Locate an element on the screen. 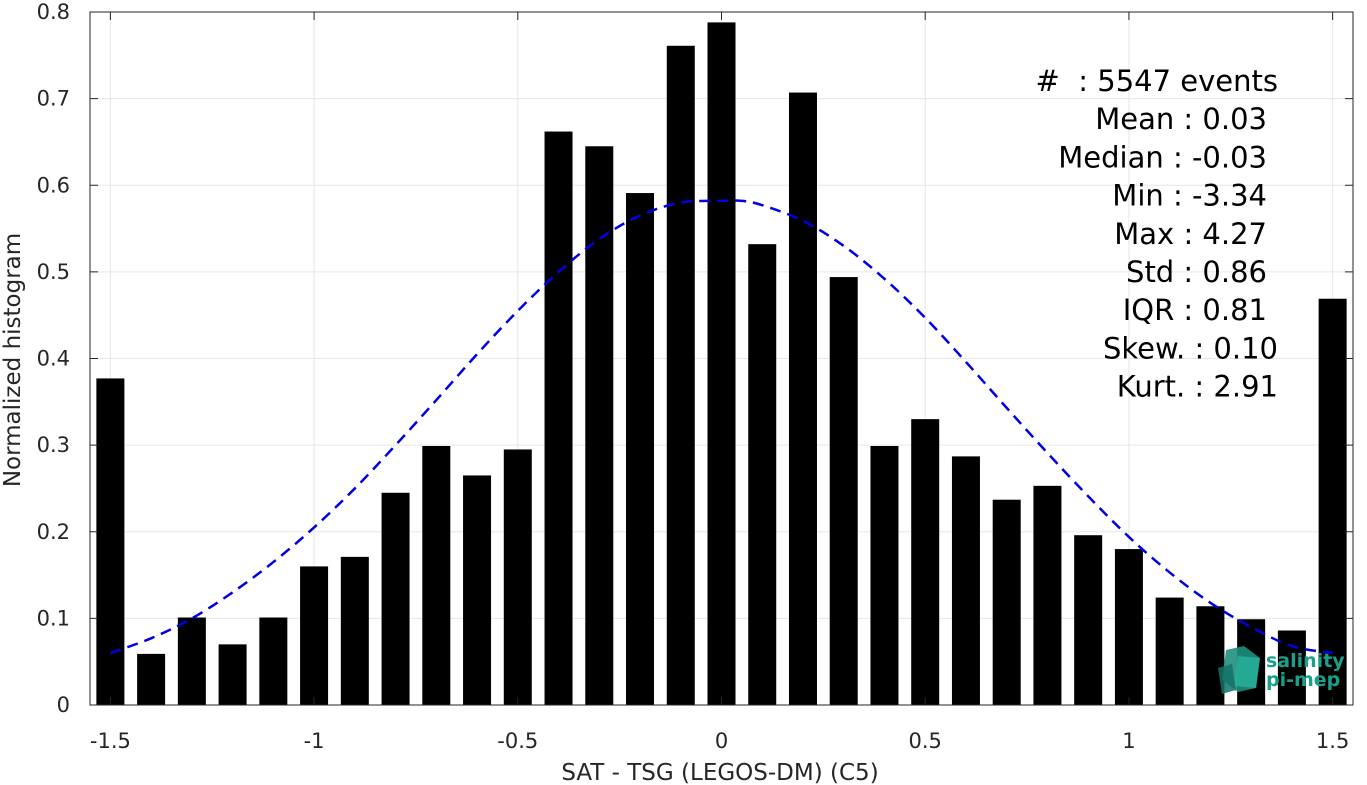 The height and width of the screenshot is (785, 1367). x-tick-labels: -1.5 -1 -0.5 0 0.5 1 1.5 is located at coordinates (719, 741).